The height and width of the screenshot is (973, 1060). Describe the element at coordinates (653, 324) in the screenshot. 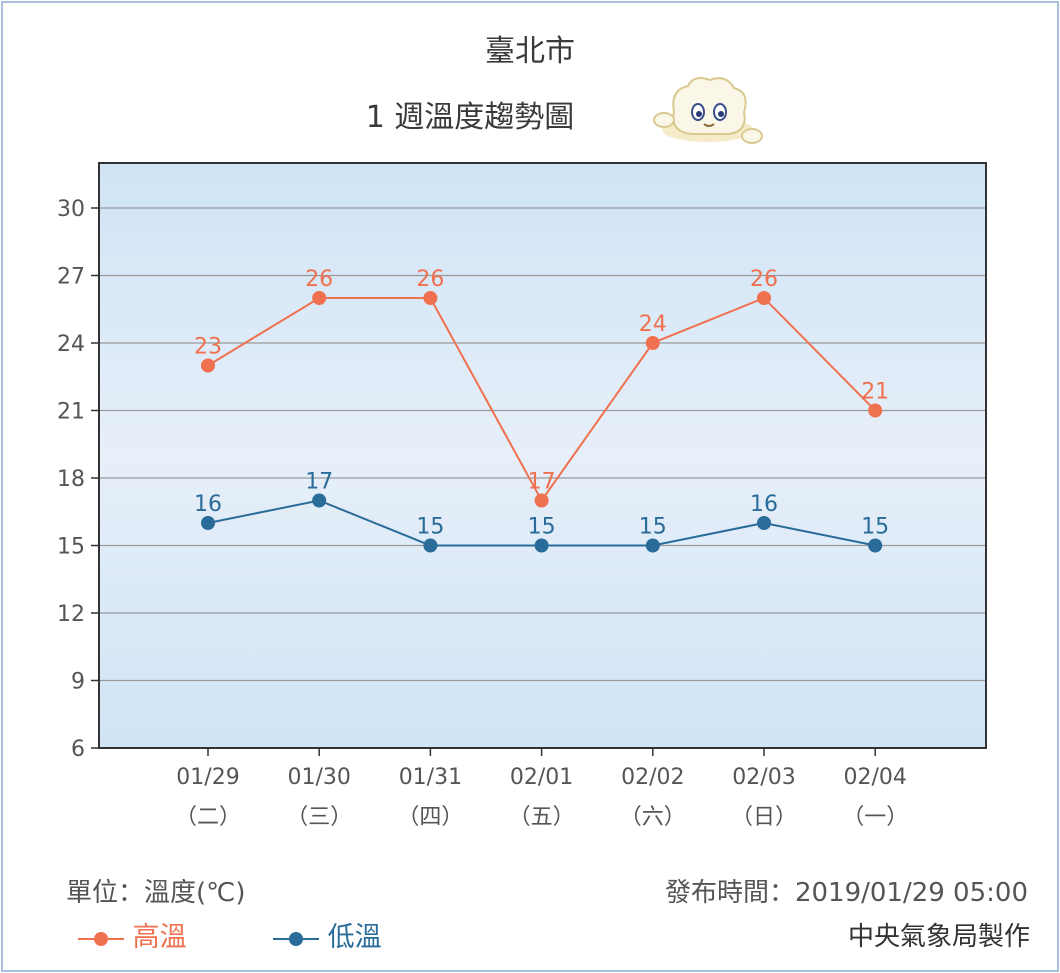

I see `data-label: 24` at that location.